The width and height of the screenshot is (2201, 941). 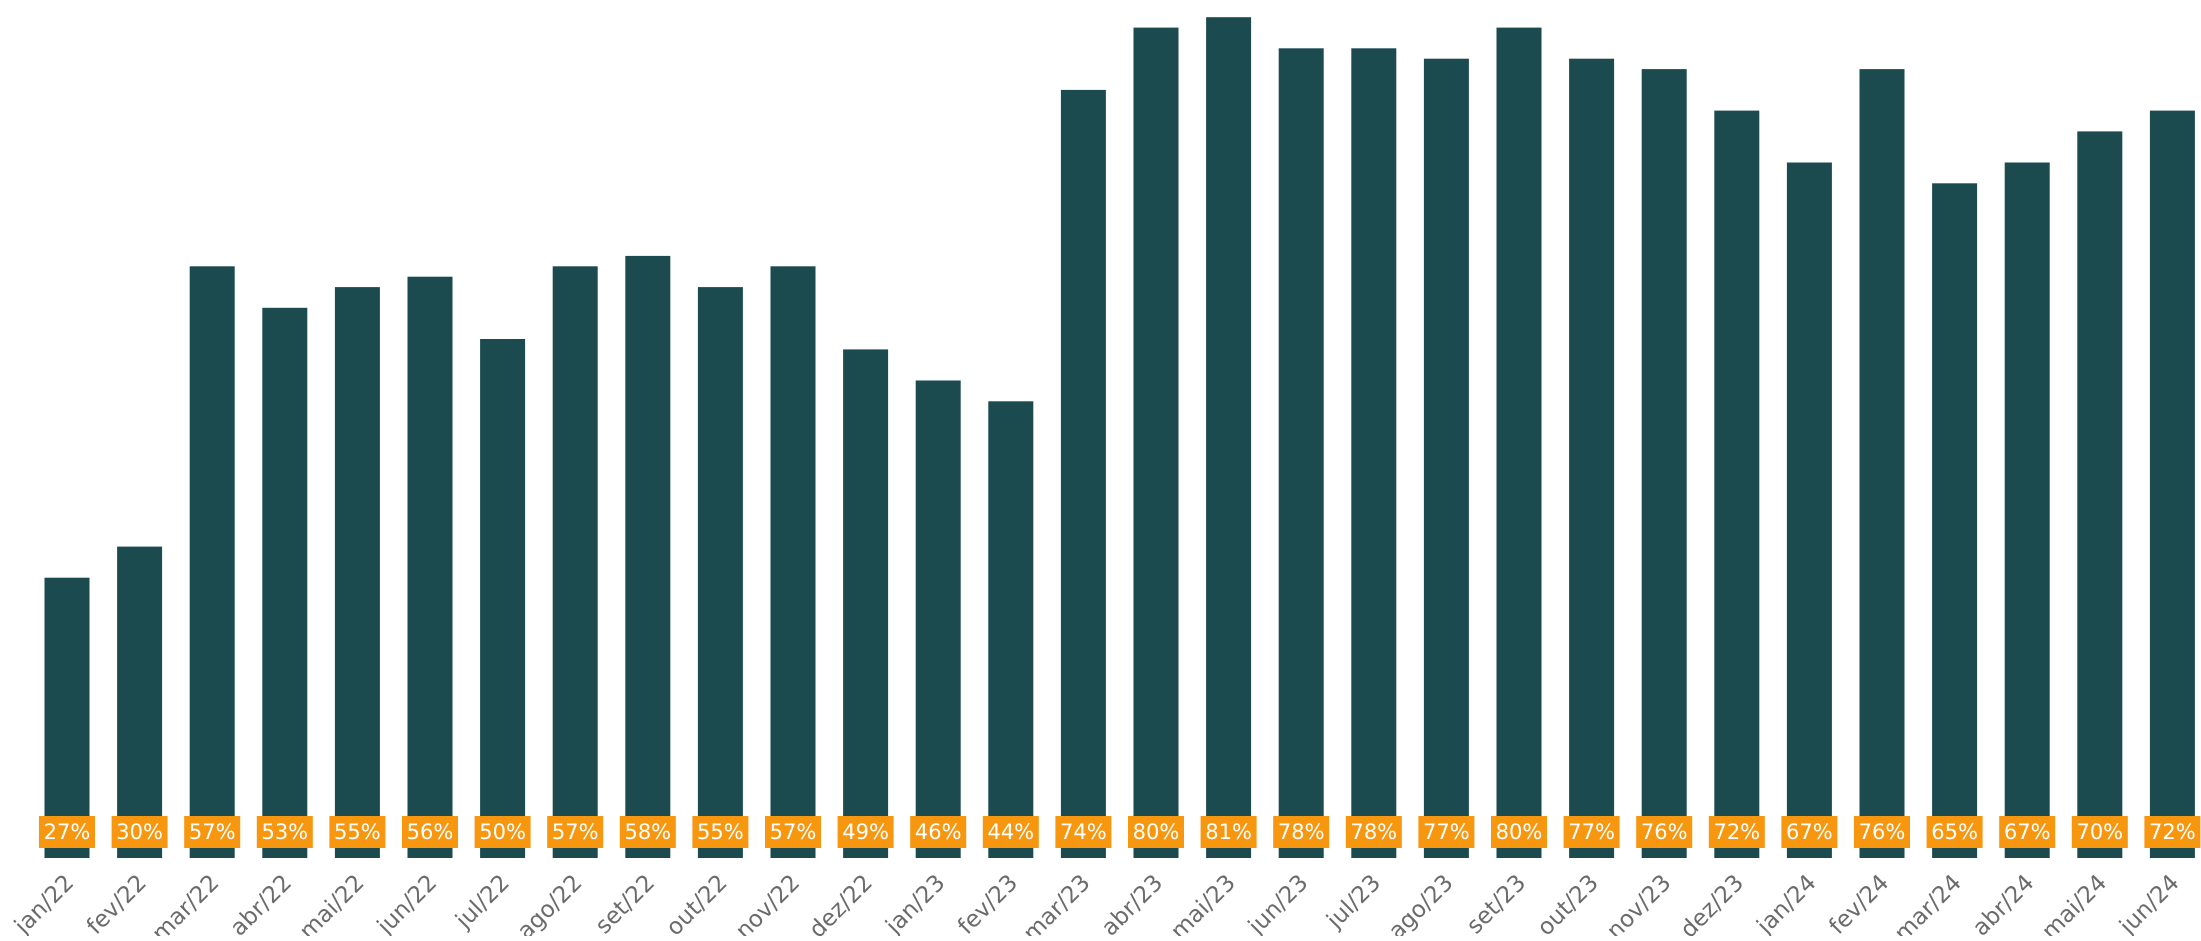 I want to click on bar-jun/23, so click(x=1301, y=453).